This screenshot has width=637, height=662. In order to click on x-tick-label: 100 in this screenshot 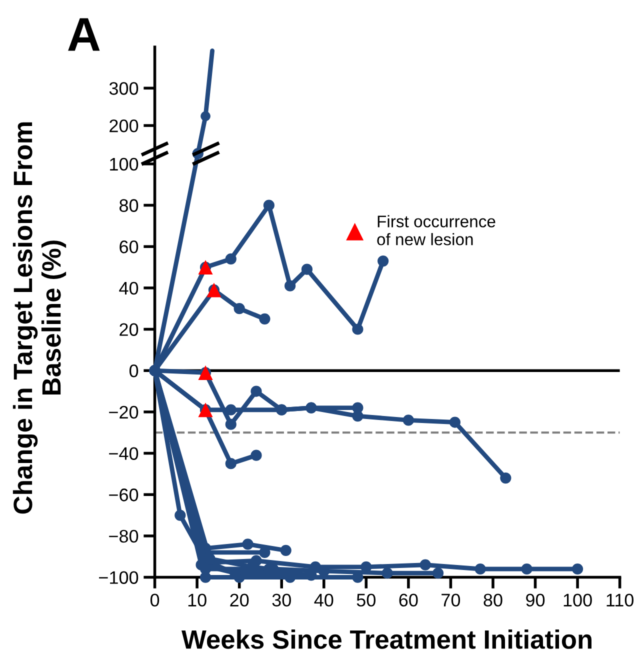, I will do `click(578, 600)`.